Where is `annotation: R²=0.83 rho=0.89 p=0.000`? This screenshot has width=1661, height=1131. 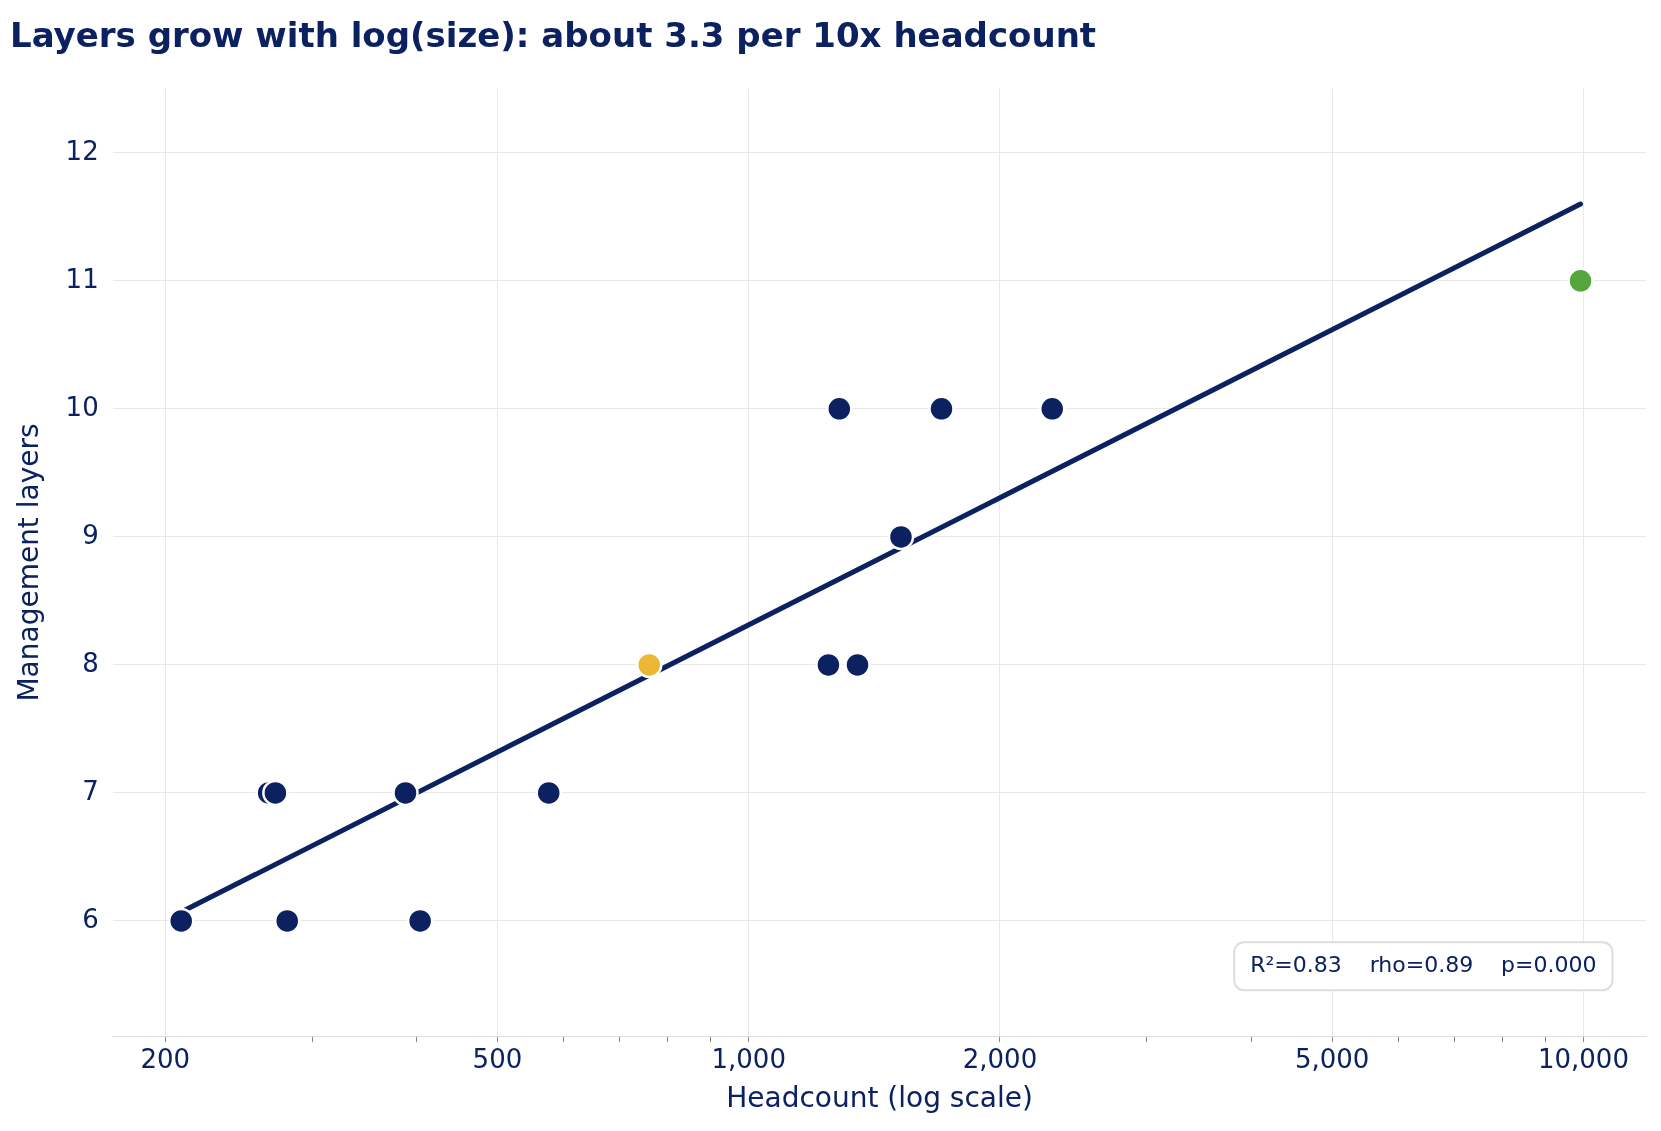 annotation: R²=0.83 rho=0.89 p=0.000 is located at coordinates (1423, 964).